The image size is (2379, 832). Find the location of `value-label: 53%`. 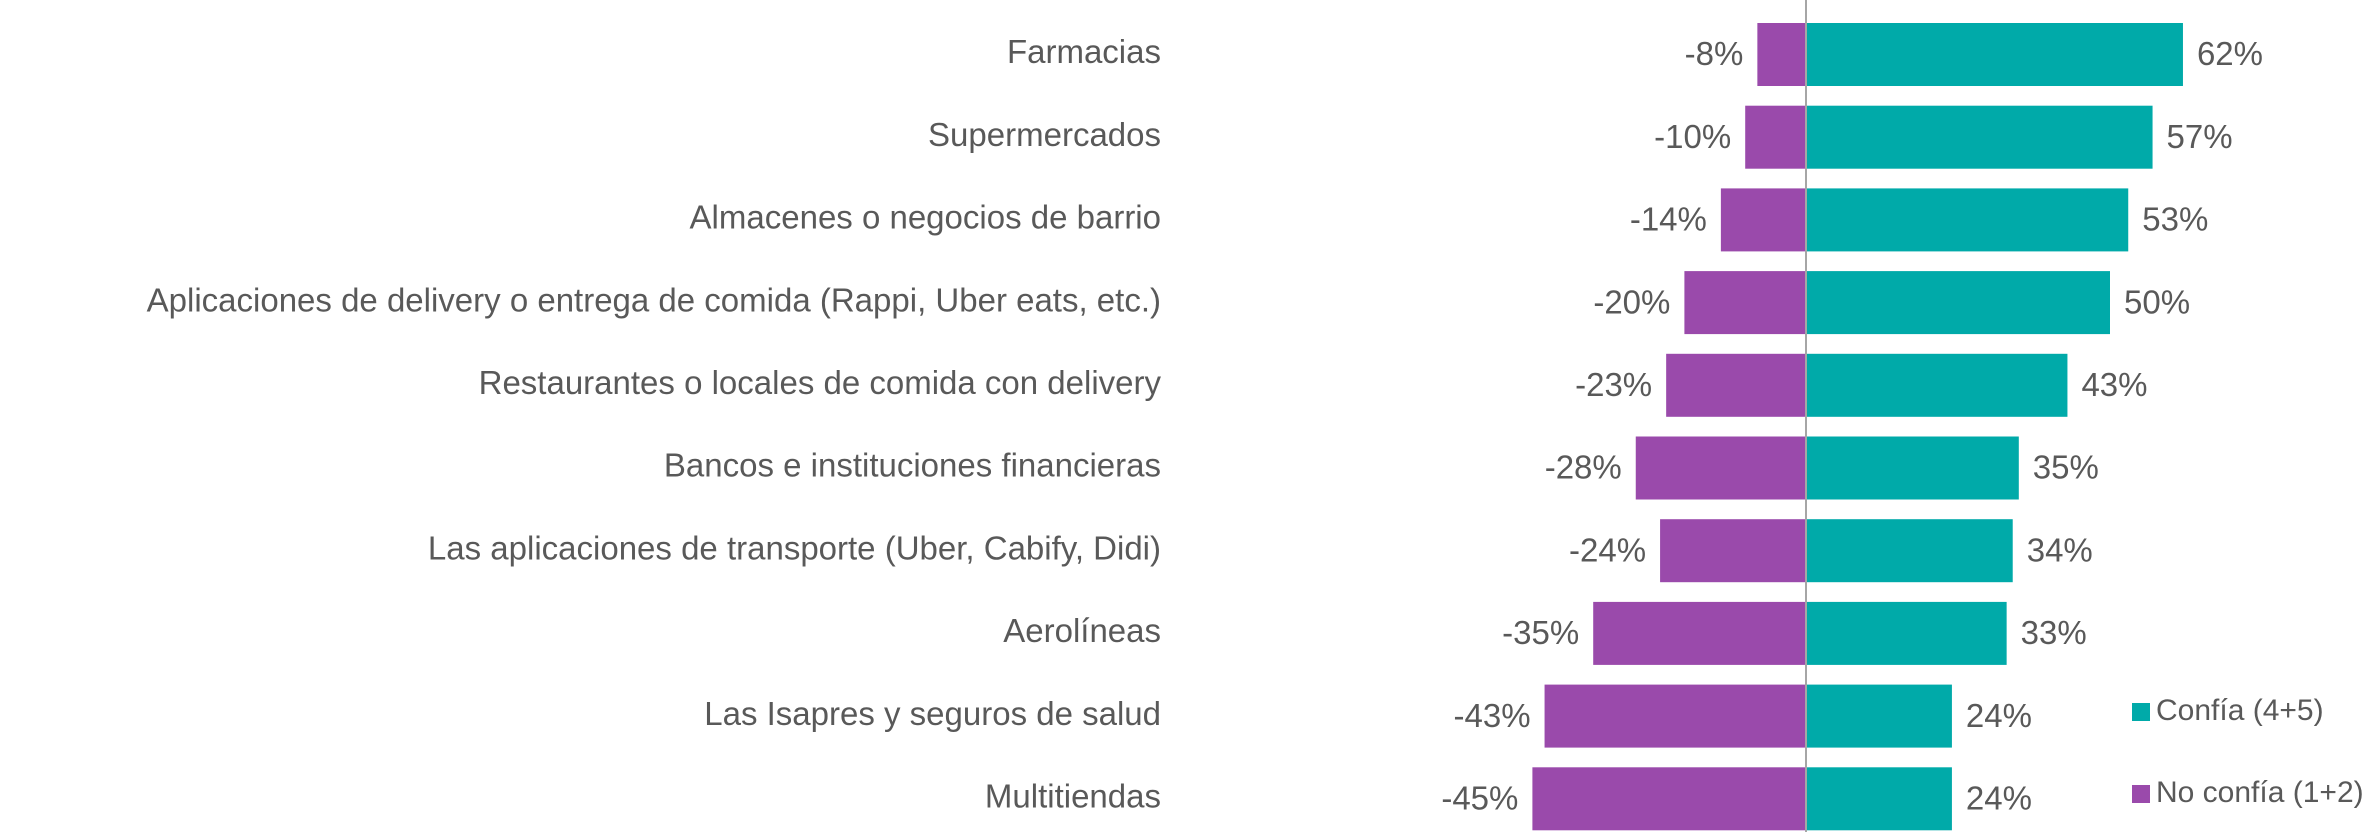

value-label: 53% is located at coordinates (2175, 219).